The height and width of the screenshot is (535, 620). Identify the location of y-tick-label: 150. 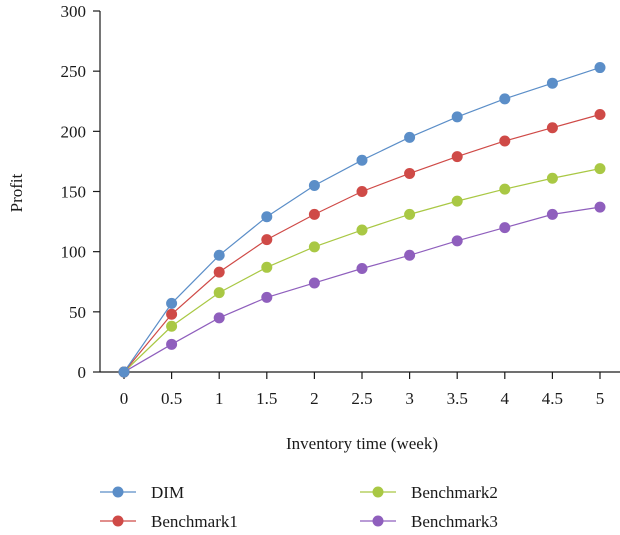
(74, 192).